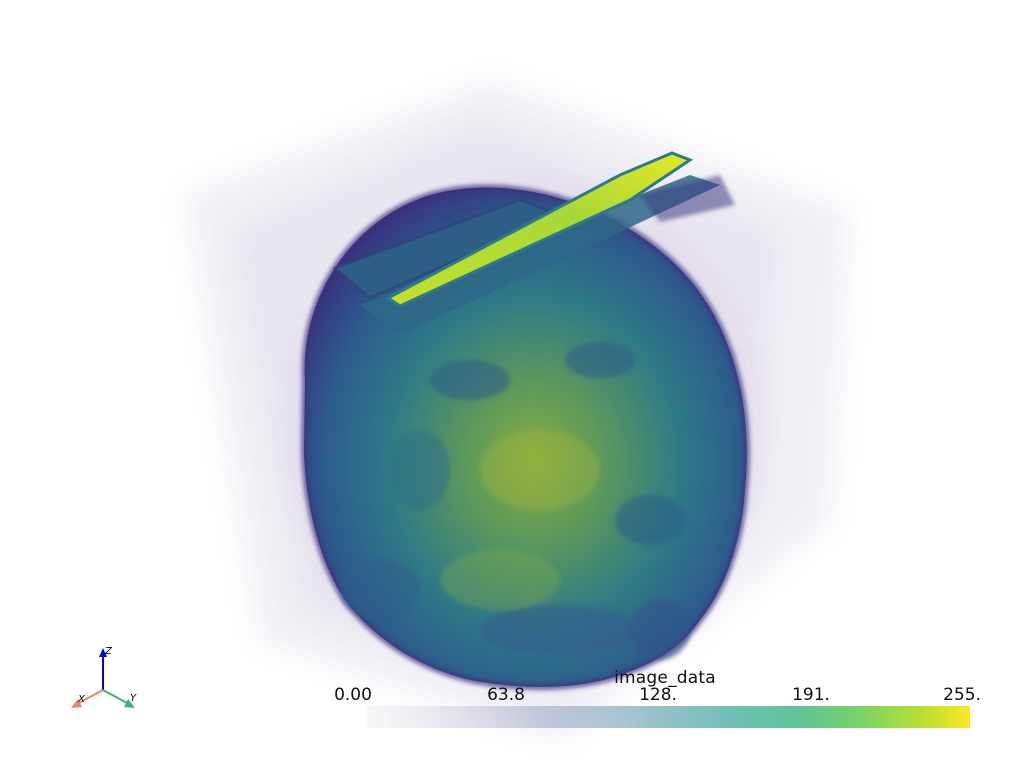  I want to click on rod-tail, so click(687, 198).